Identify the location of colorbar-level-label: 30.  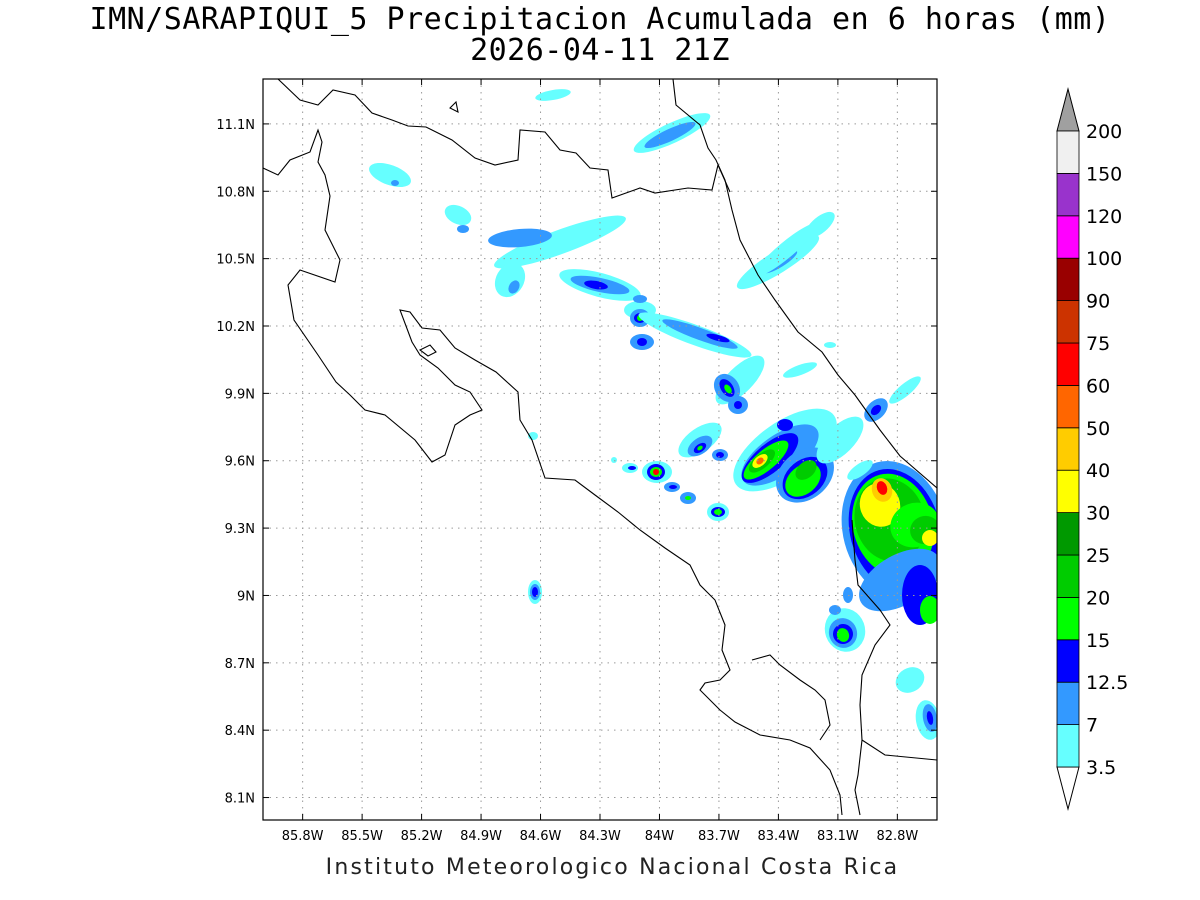
(1098, 514).